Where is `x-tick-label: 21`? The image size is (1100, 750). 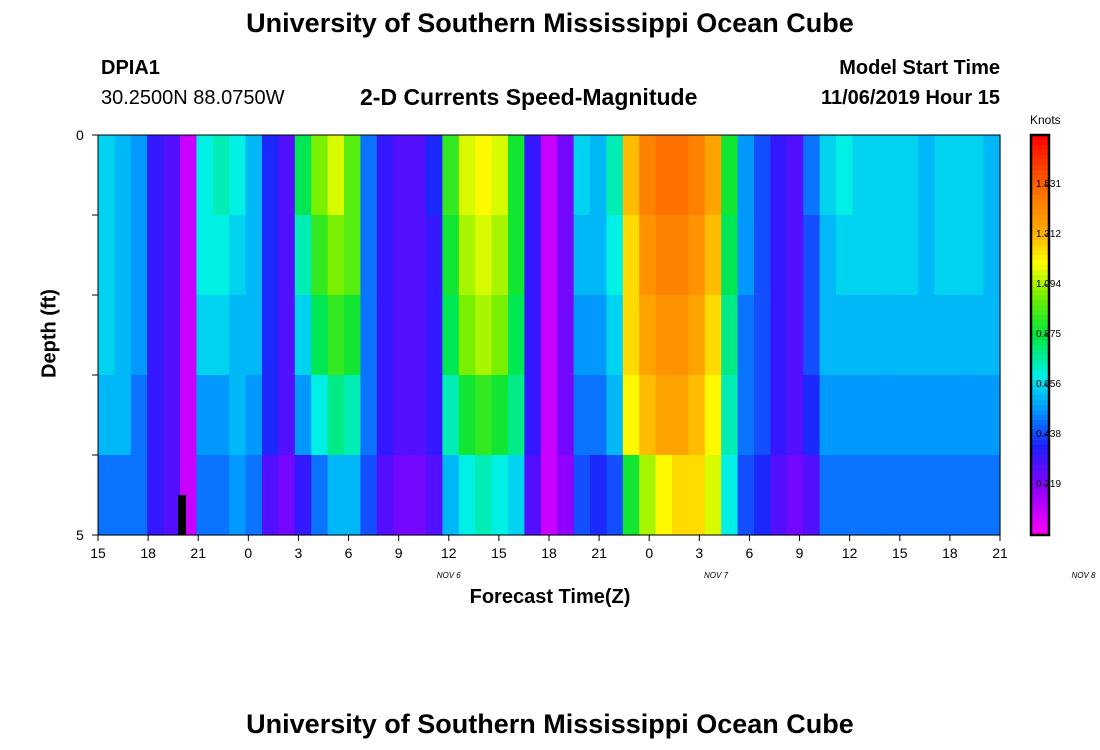 x-tick-label: 21 is located at coordinates (1000, 553).